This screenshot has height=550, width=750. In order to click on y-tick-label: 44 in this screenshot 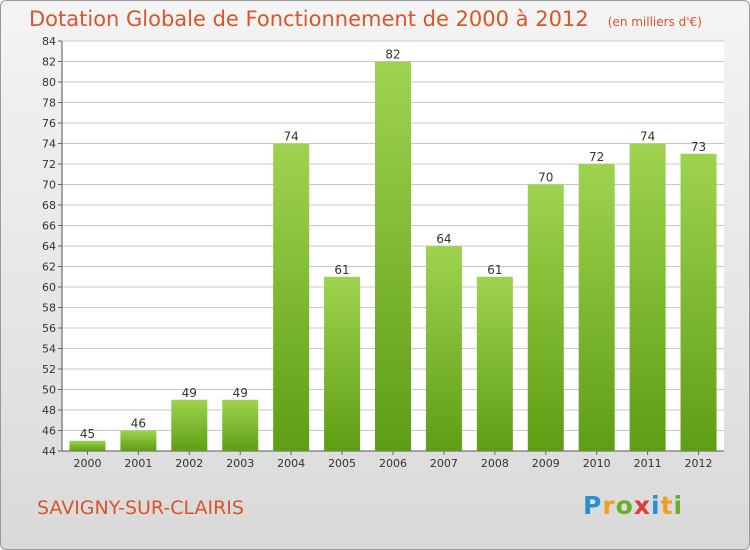, I will do `click(49, 451)`.